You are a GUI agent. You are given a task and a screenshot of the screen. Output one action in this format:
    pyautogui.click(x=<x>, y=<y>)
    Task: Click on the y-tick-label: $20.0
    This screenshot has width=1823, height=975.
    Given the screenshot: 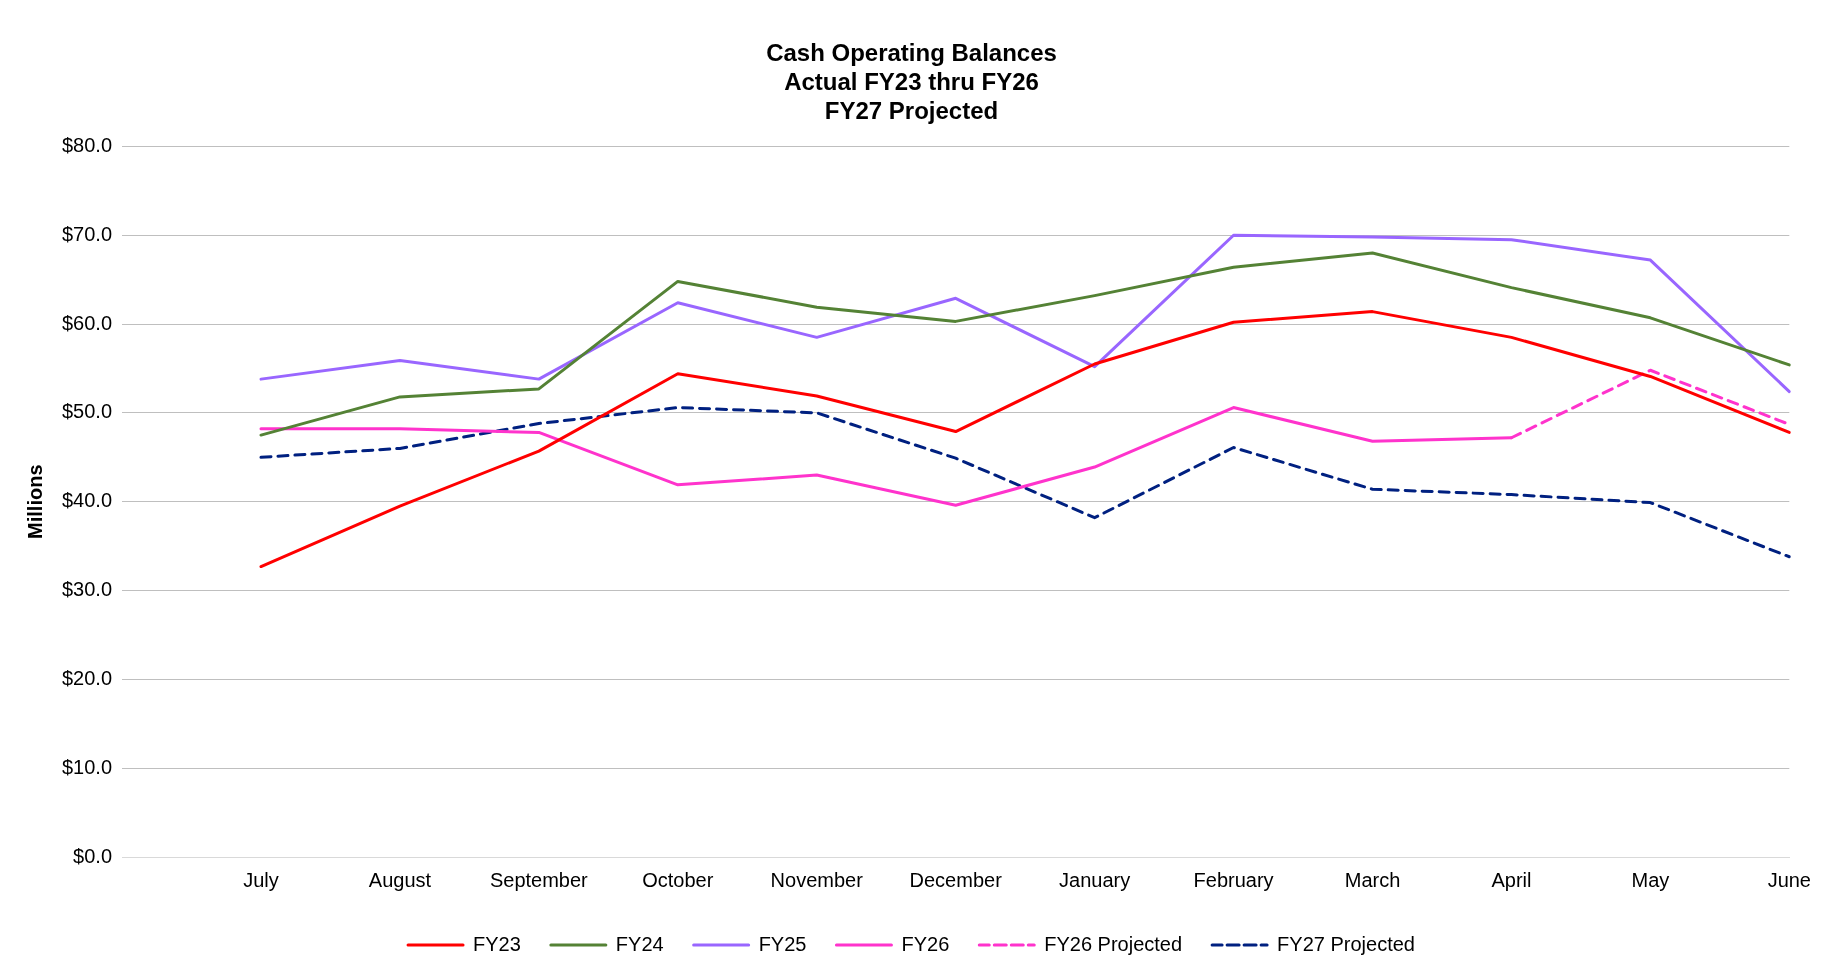 What is the action you would take?
    pyautogui.click(x=87, y=677)
    